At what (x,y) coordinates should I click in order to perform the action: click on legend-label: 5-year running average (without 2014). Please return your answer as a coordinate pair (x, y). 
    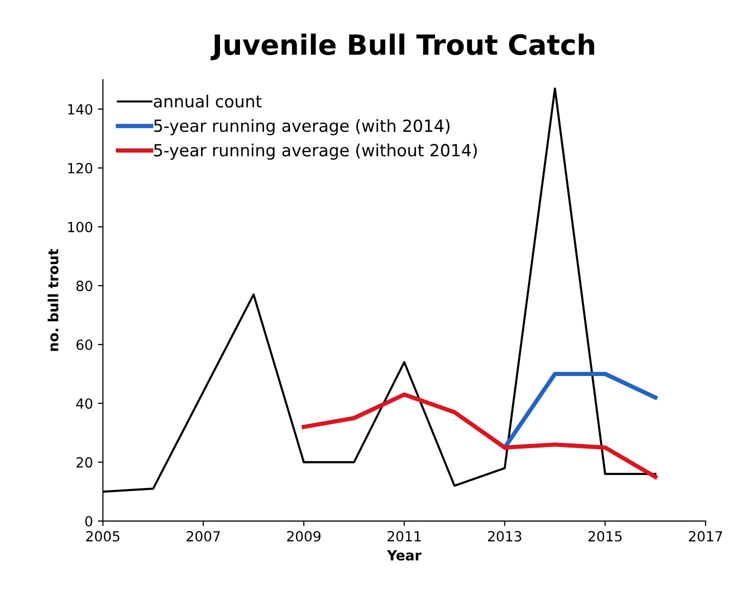
    Looking at the image, I should click on (315, 152).